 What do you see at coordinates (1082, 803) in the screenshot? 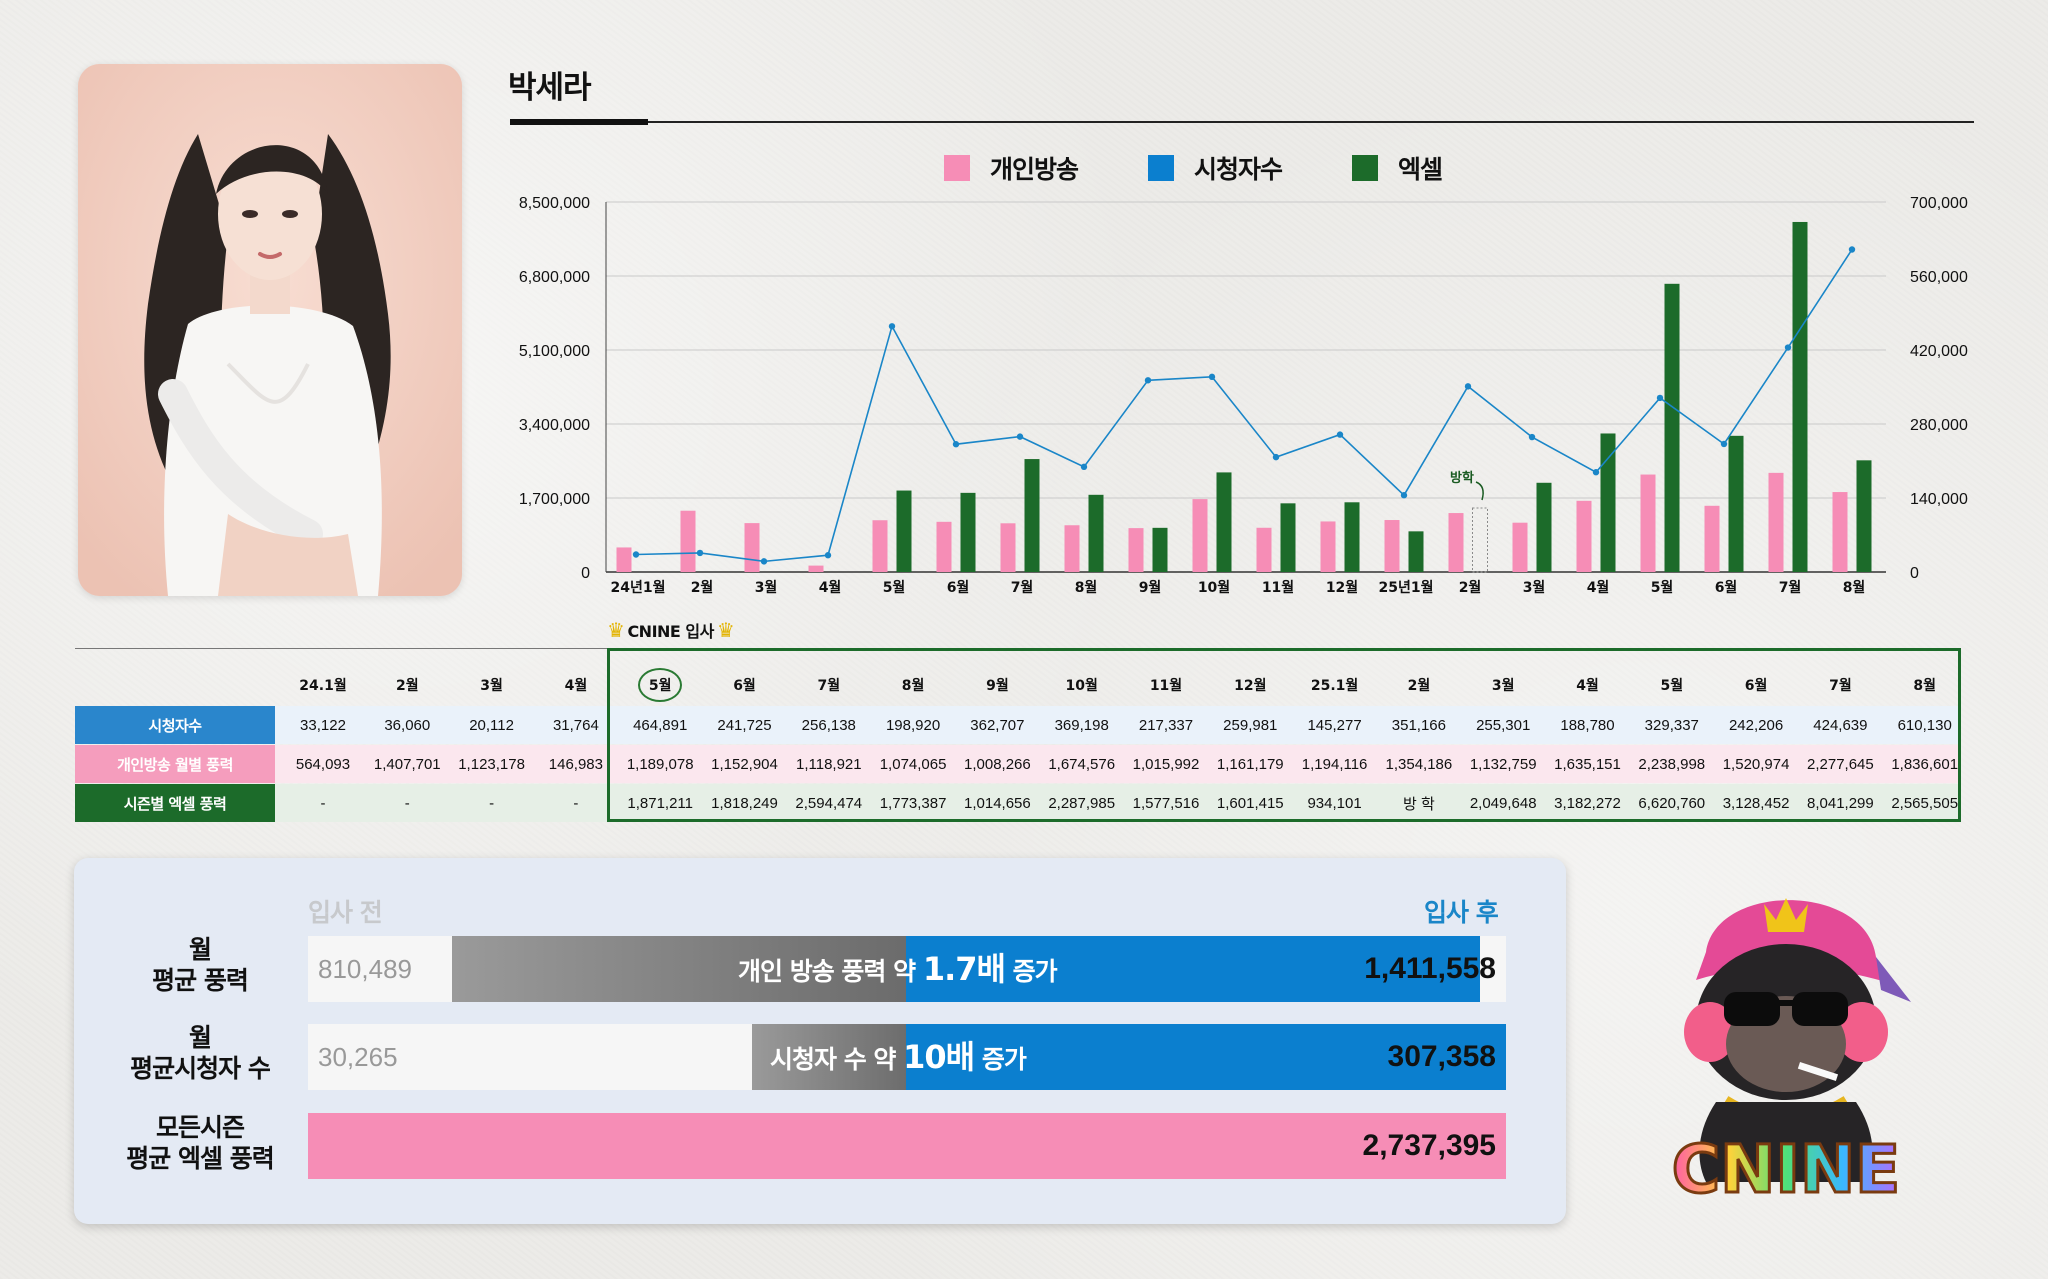
I see `table-cell: 2,287,985` at bounding box center [1082, 803].